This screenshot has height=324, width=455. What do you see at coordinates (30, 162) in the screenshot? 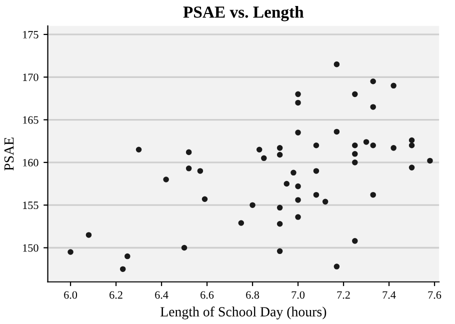
I see `y-tick-label: 160` at bounding box center [30, 162].